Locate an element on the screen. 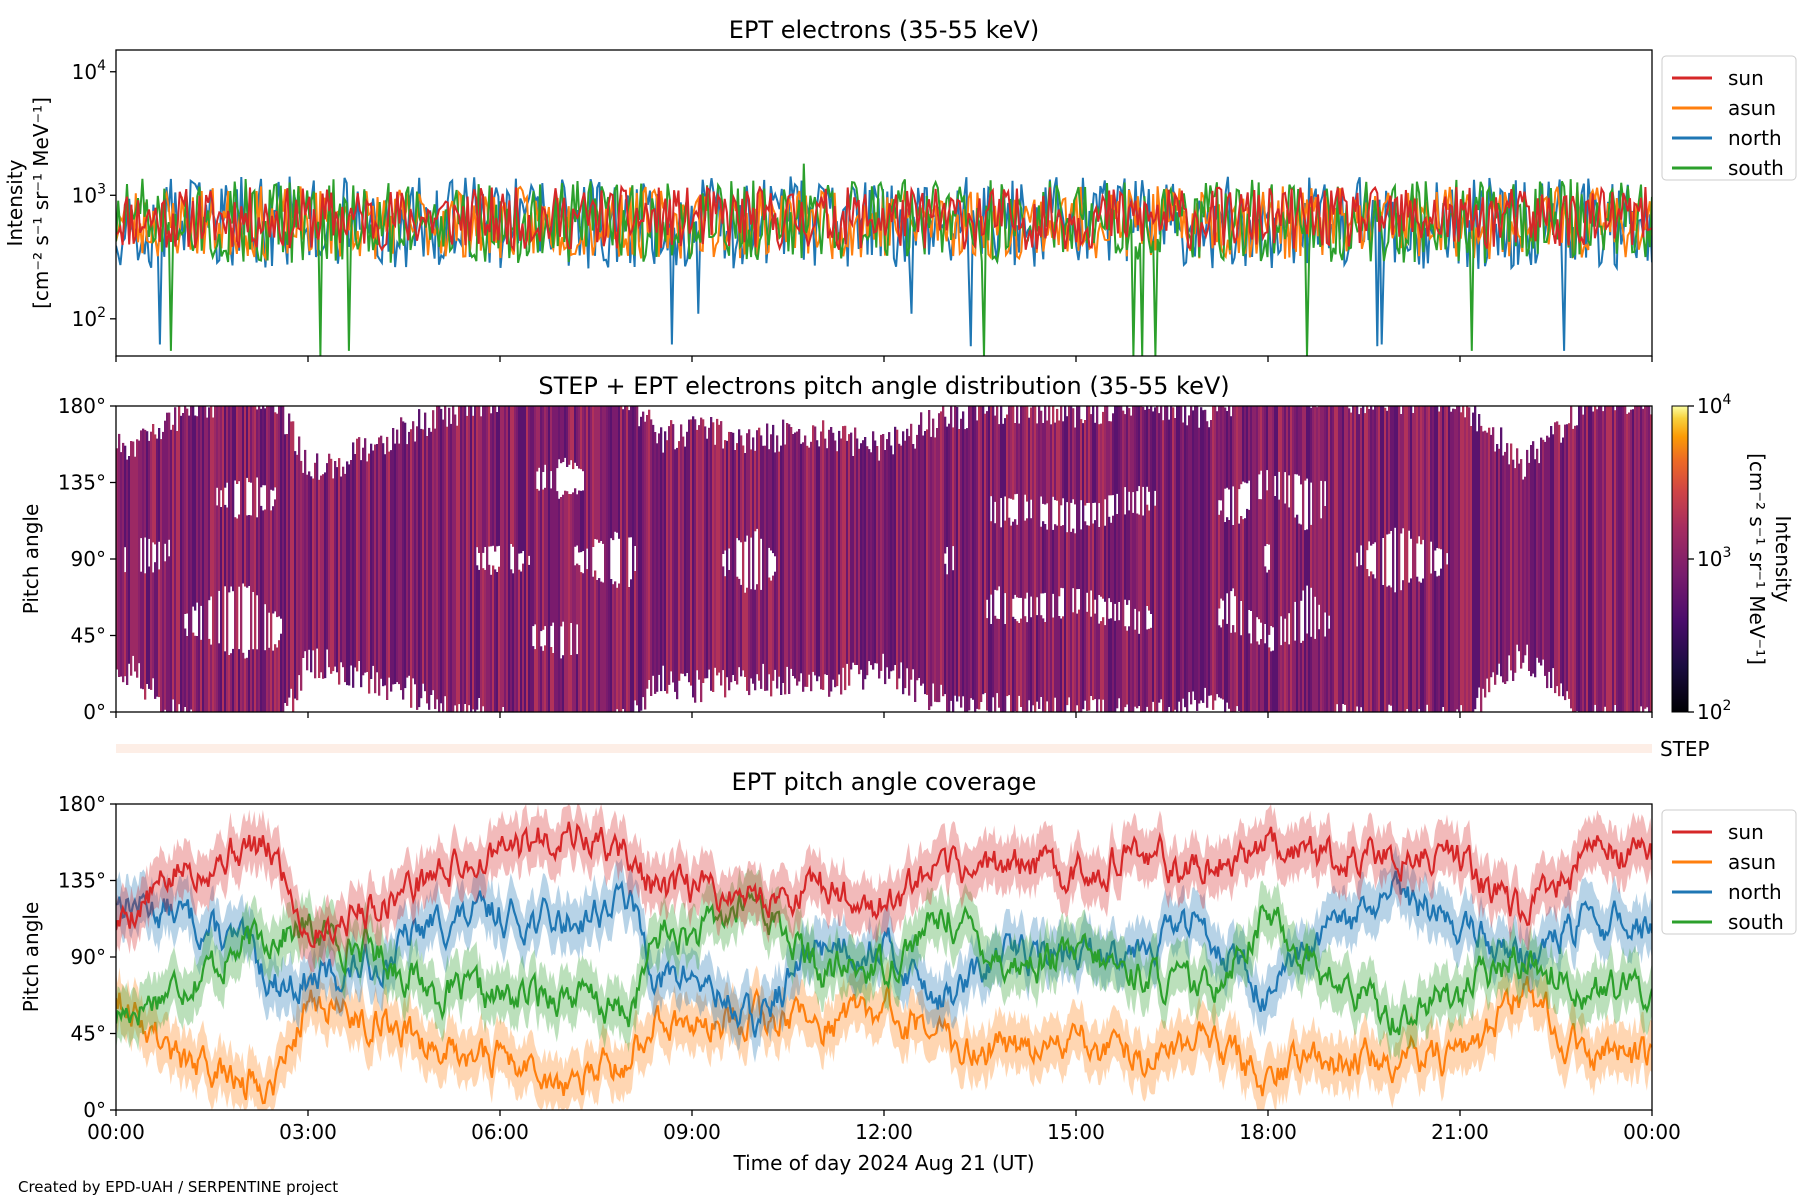 This screenshot has height=1200, width=1800. coverage-xtick-label: 21:00 is located at coordinates (1460, 1132).